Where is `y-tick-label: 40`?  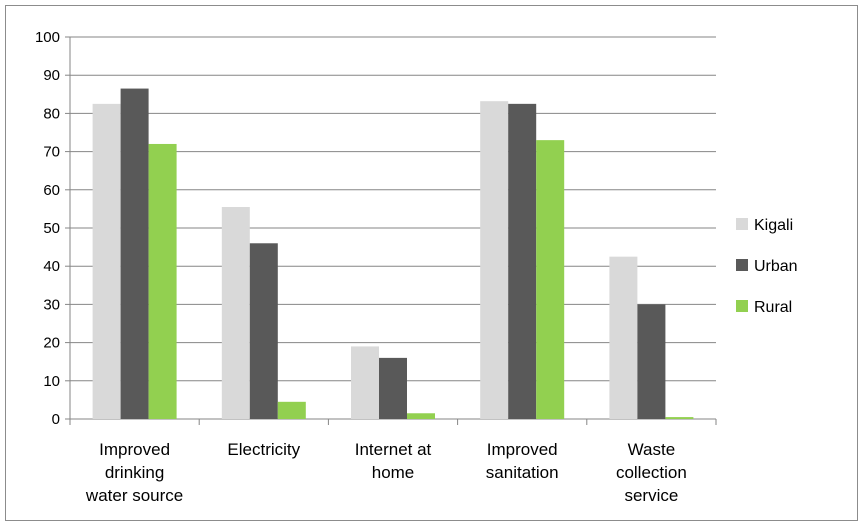 y-tick-label: 40 is located at coordinates (51, 266).